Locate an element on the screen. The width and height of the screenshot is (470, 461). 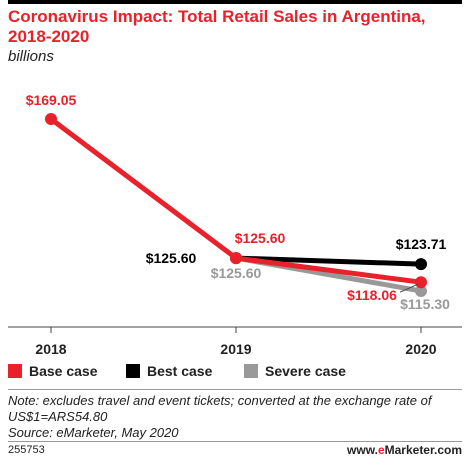
data-label-base-case-2020: $118.06 is located at coordinates (372, 295).